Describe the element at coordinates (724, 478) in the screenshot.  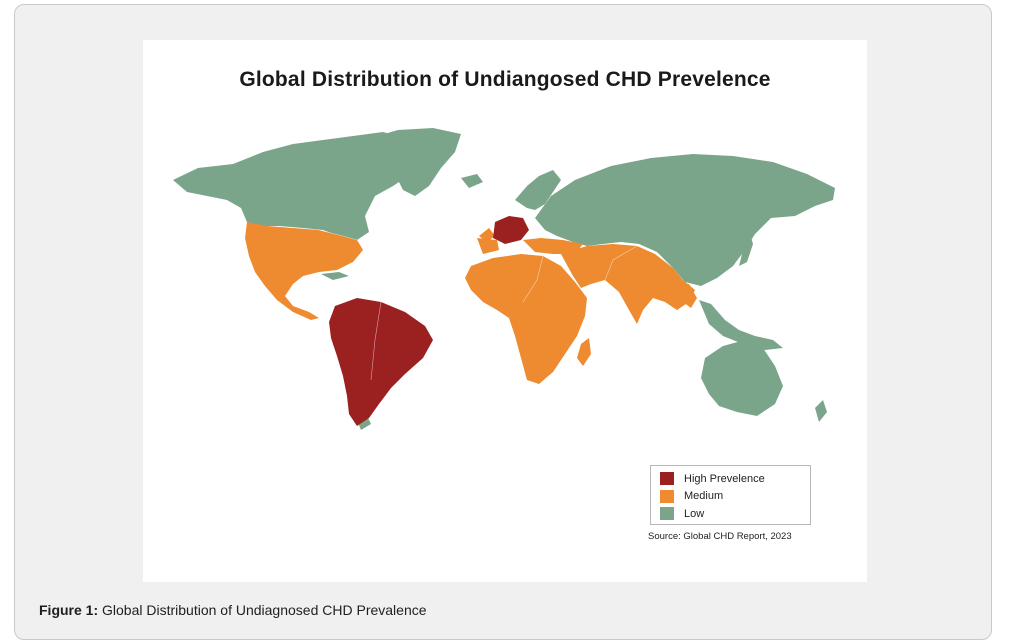
I see `legend-label-high: High Prevelence` at that location.